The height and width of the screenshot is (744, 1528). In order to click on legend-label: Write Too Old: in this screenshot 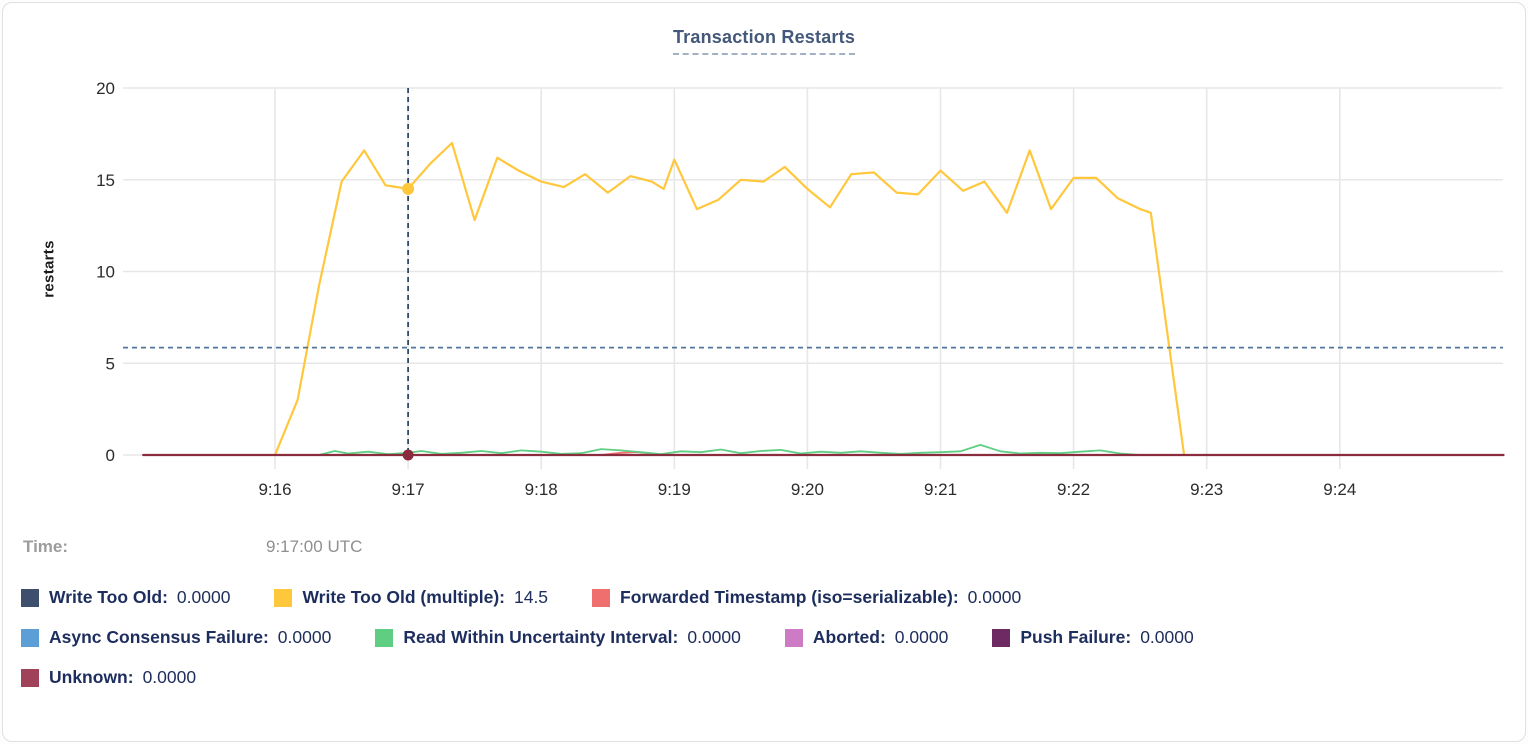, I will do `click(108, 597)`.